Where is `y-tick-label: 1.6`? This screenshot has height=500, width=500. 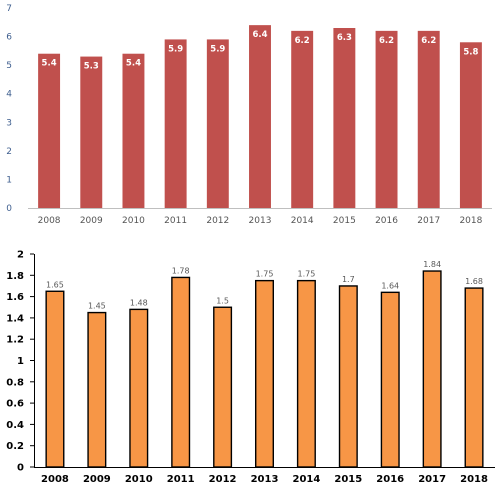
y-tick-label: 1.6 is located at coordinates (15, 297).